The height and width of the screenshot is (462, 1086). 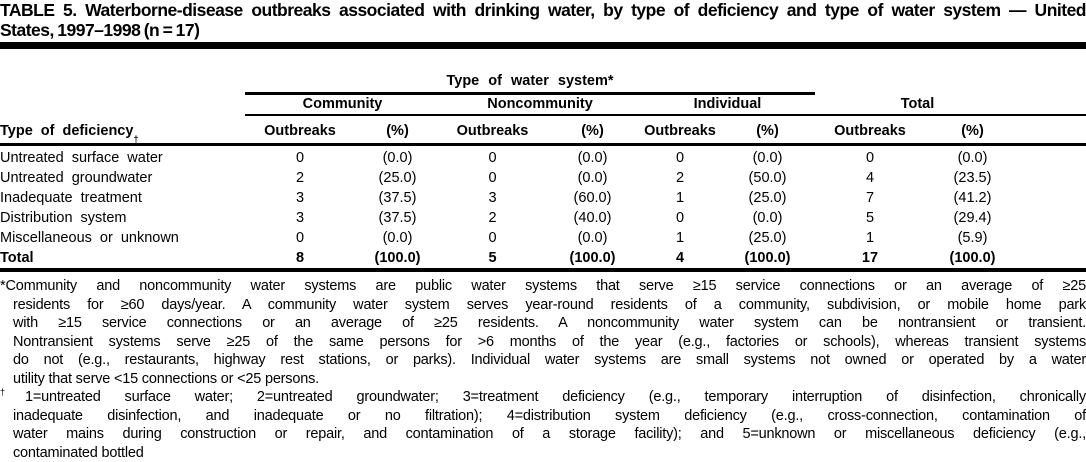 What do you see at coordinates (540, 105) in the screenshot?
I see `group-header-noncommunity: Noncommunity` at bounding box center [540, 105].